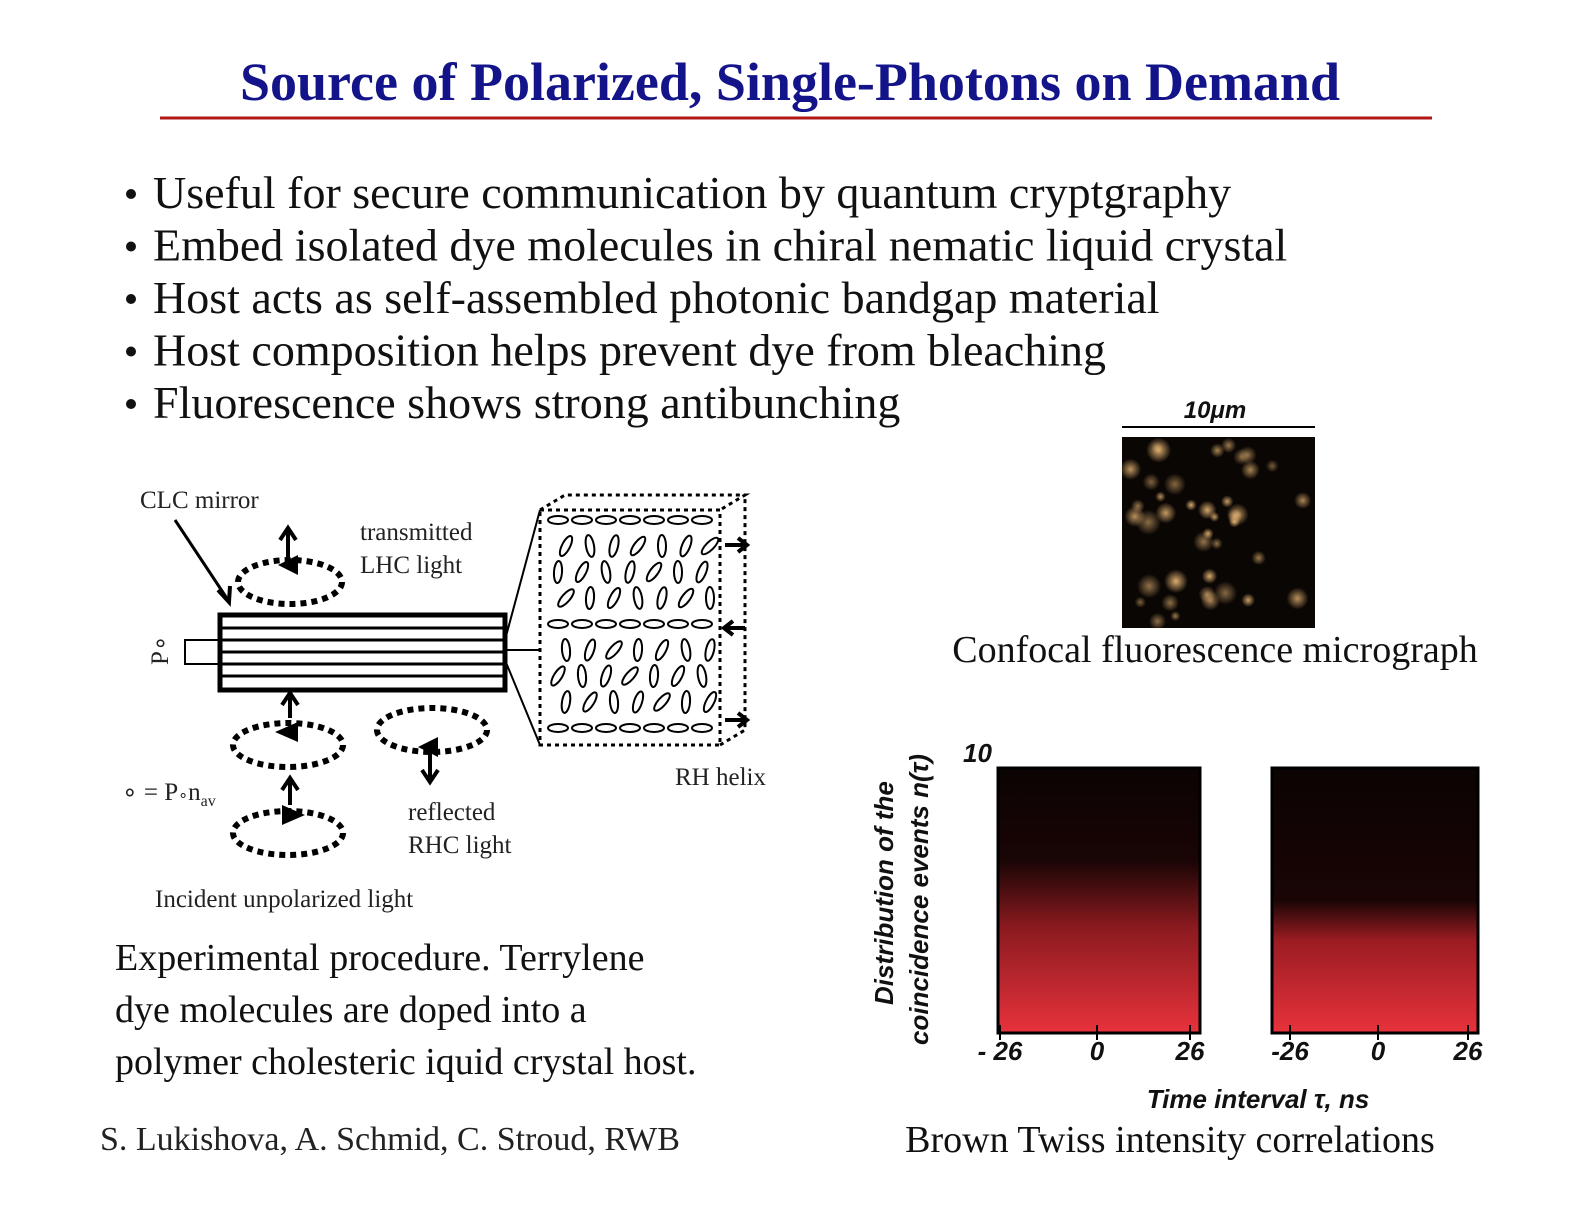  What do you see at coordinates (460, 845) in the screenshot?
I see `label: RHC light` at bounding box center [460, 845].